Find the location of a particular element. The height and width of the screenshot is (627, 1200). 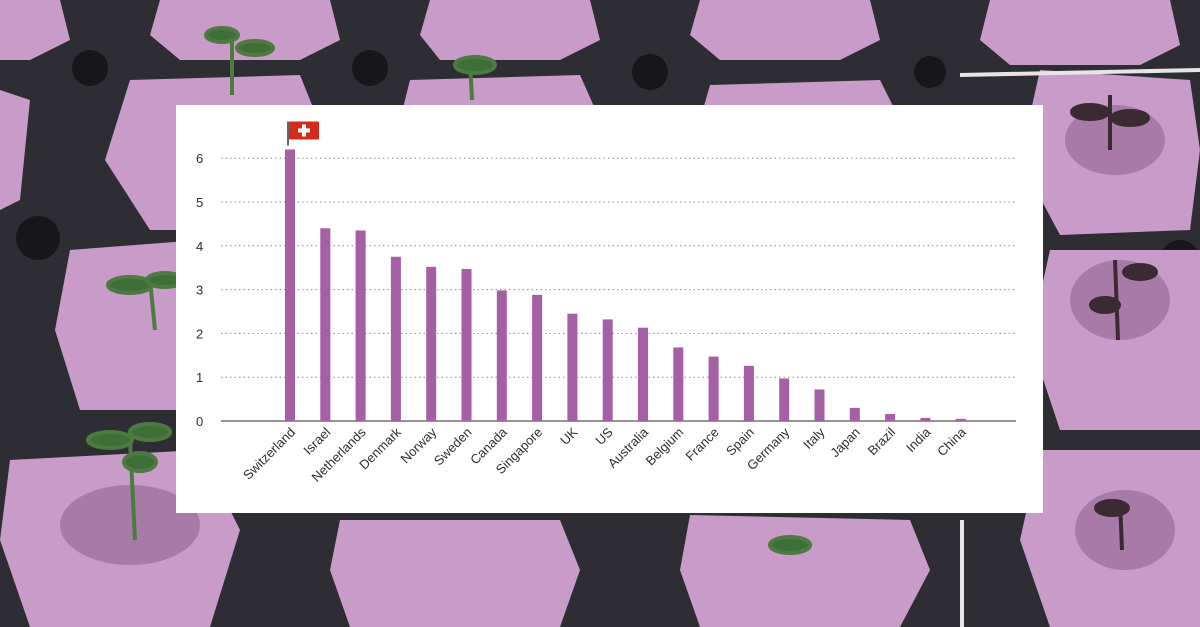

x-tick-label: India is located at coordinates (918, 439).